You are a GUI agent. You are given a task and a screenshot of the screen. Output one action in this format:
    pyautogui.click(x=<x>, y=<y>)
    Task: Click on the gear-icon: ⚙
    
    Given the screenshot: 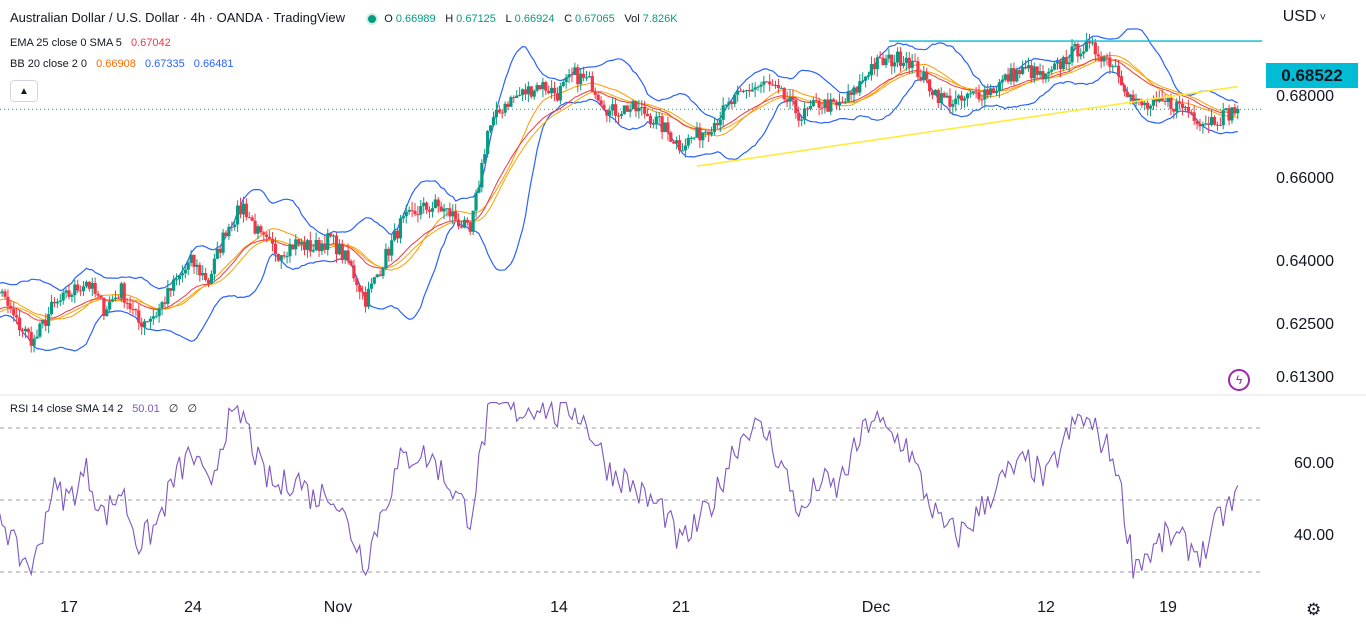 What is the action you would take?
    pyautogui.click(x=1314, y=609)
    